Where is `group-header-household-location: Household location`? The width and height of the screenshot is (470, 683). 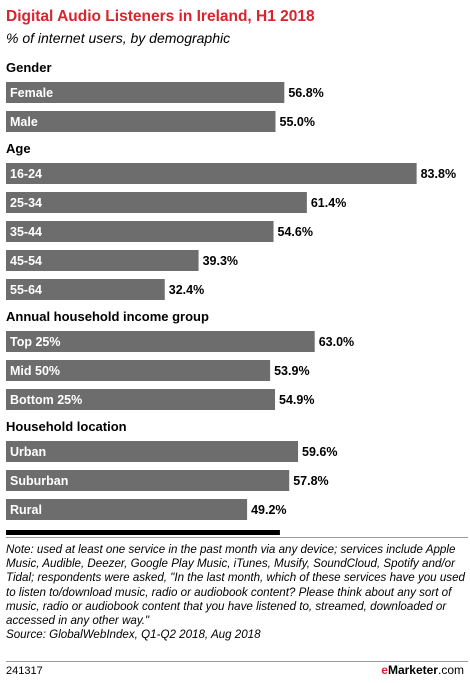
group-header-household-location: Household location is located at coordinates (66, 426).